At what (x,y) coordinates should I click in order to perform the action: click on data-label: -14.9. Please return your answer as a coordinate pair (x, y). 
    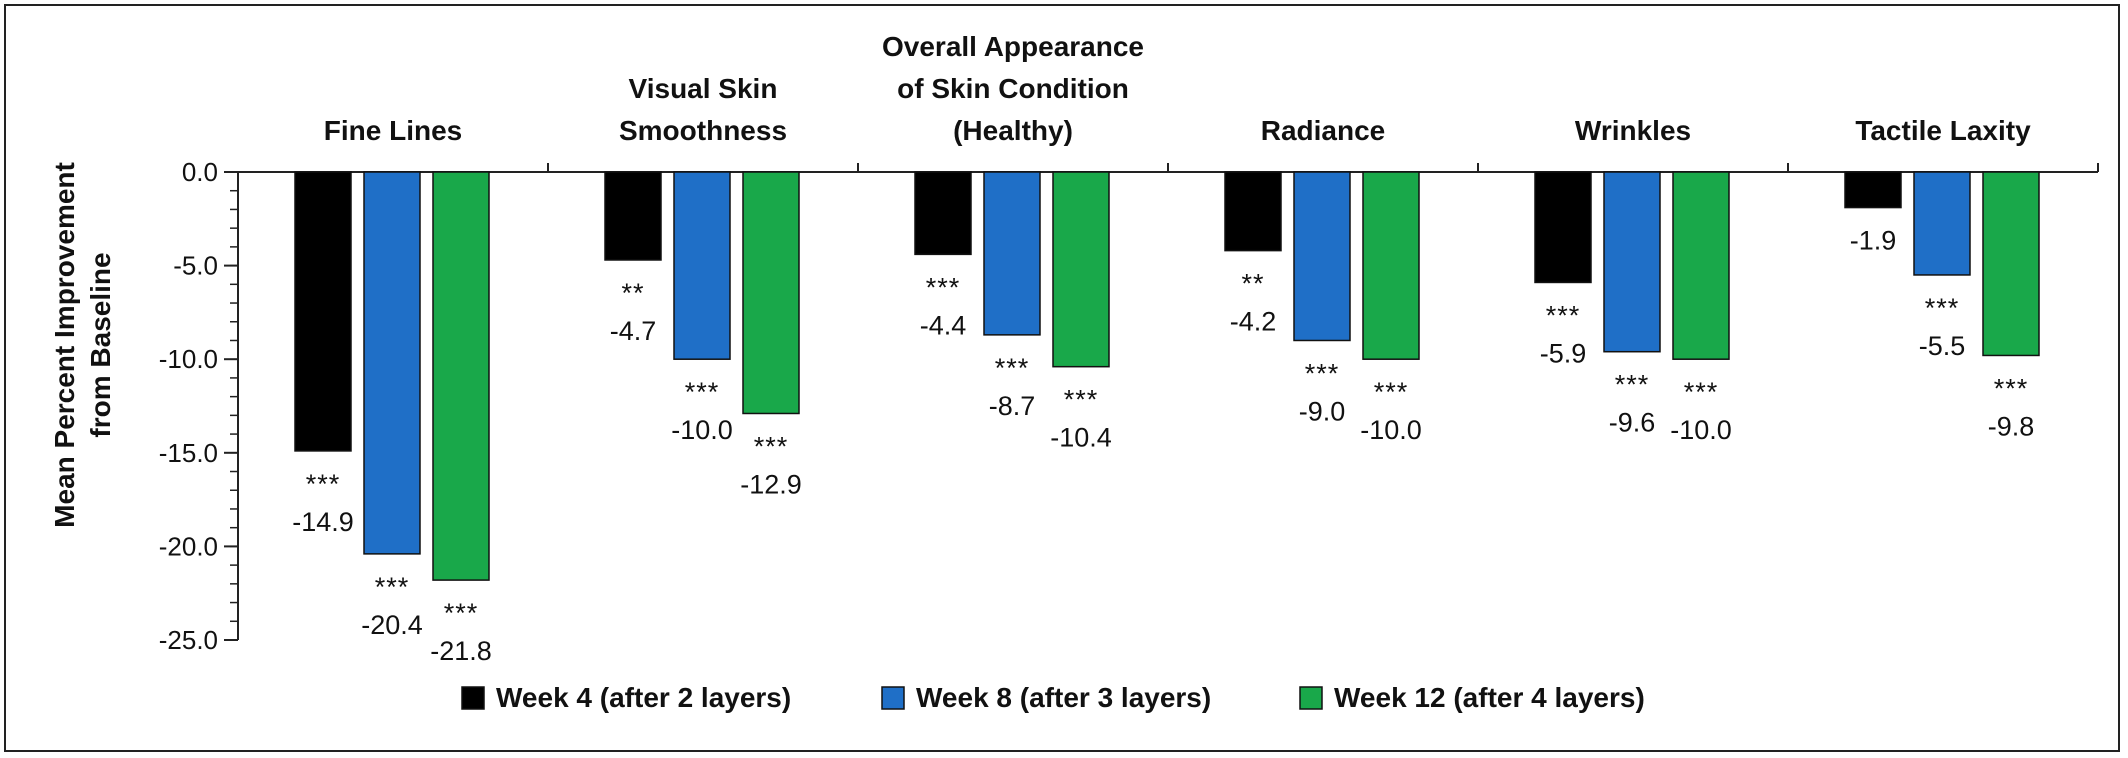
    Looking at the image, I should click on (323, 522).